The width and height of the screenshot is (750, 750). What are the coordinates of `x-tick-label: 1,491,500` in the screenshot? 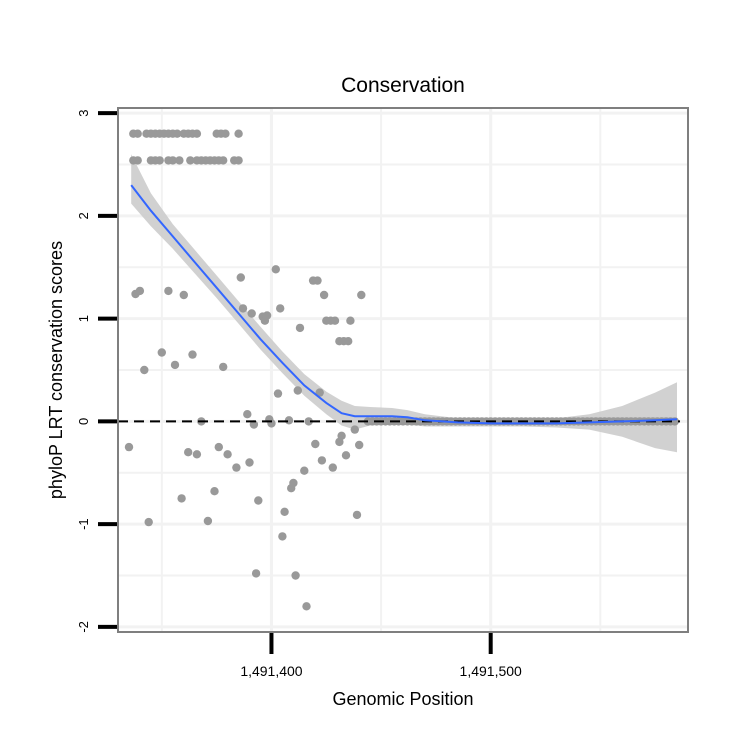 It's located at (491, 671).